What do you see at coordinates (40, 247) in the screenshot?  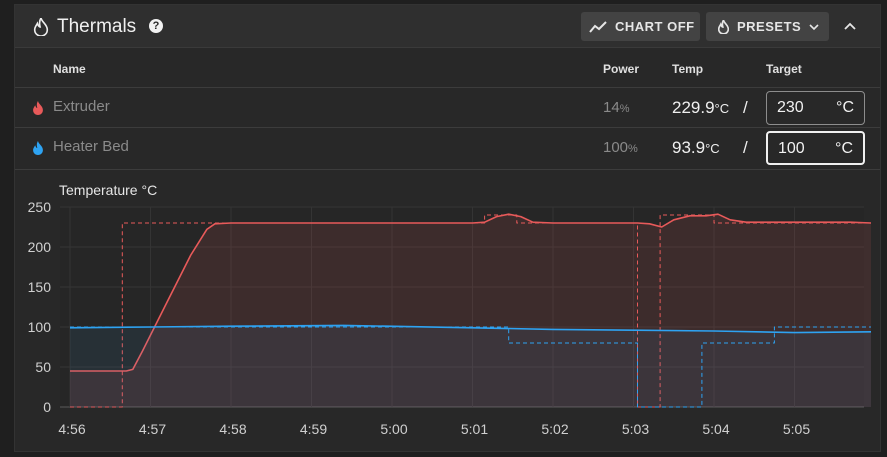 I see `y-tick-label: 200` at bounding box center [40, 247].